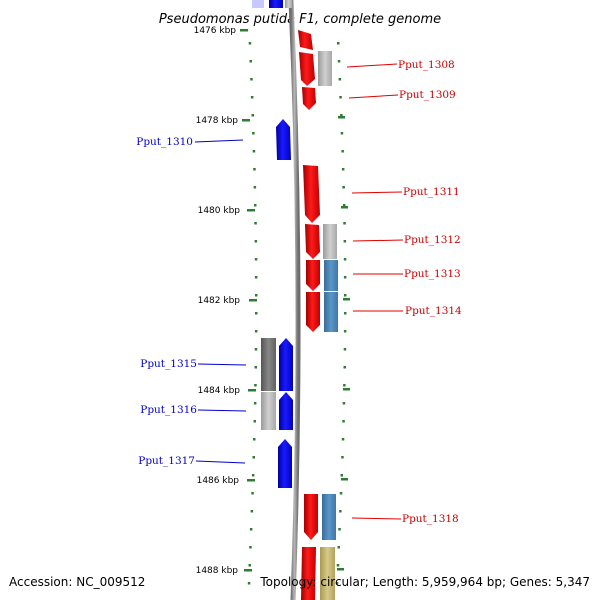 This screenshot has width=600, height=600. I want to click on kbp-label-1484: 1484 kbp, so click(219, 391).